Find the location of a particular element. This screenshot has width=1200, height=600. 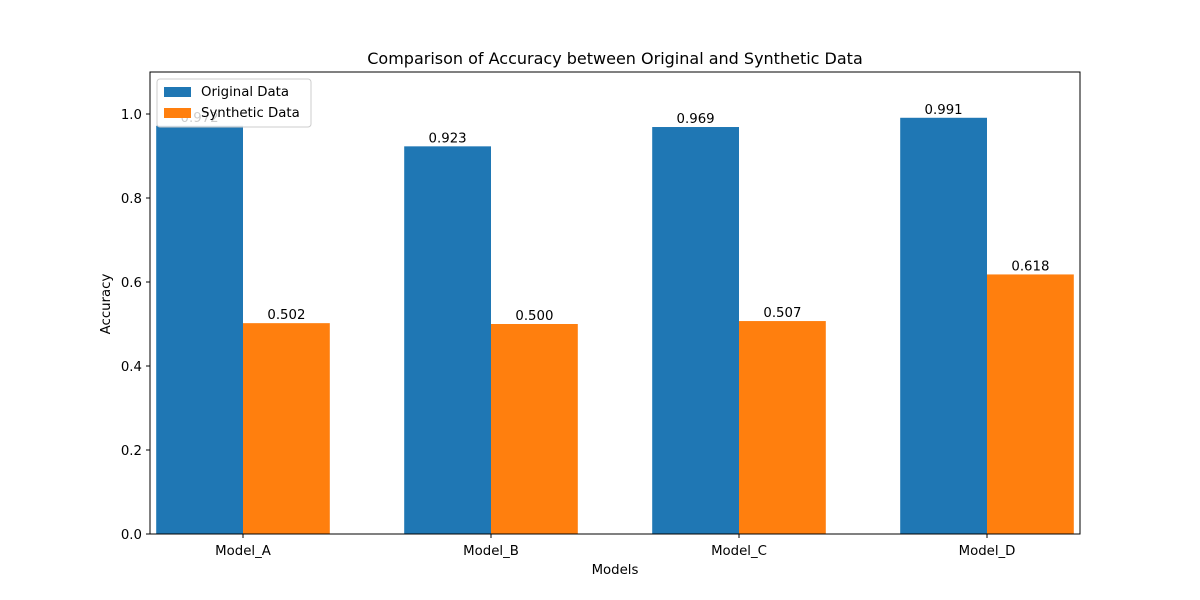

y-tick-label: 0.8 is located at coordinates (131, 199).